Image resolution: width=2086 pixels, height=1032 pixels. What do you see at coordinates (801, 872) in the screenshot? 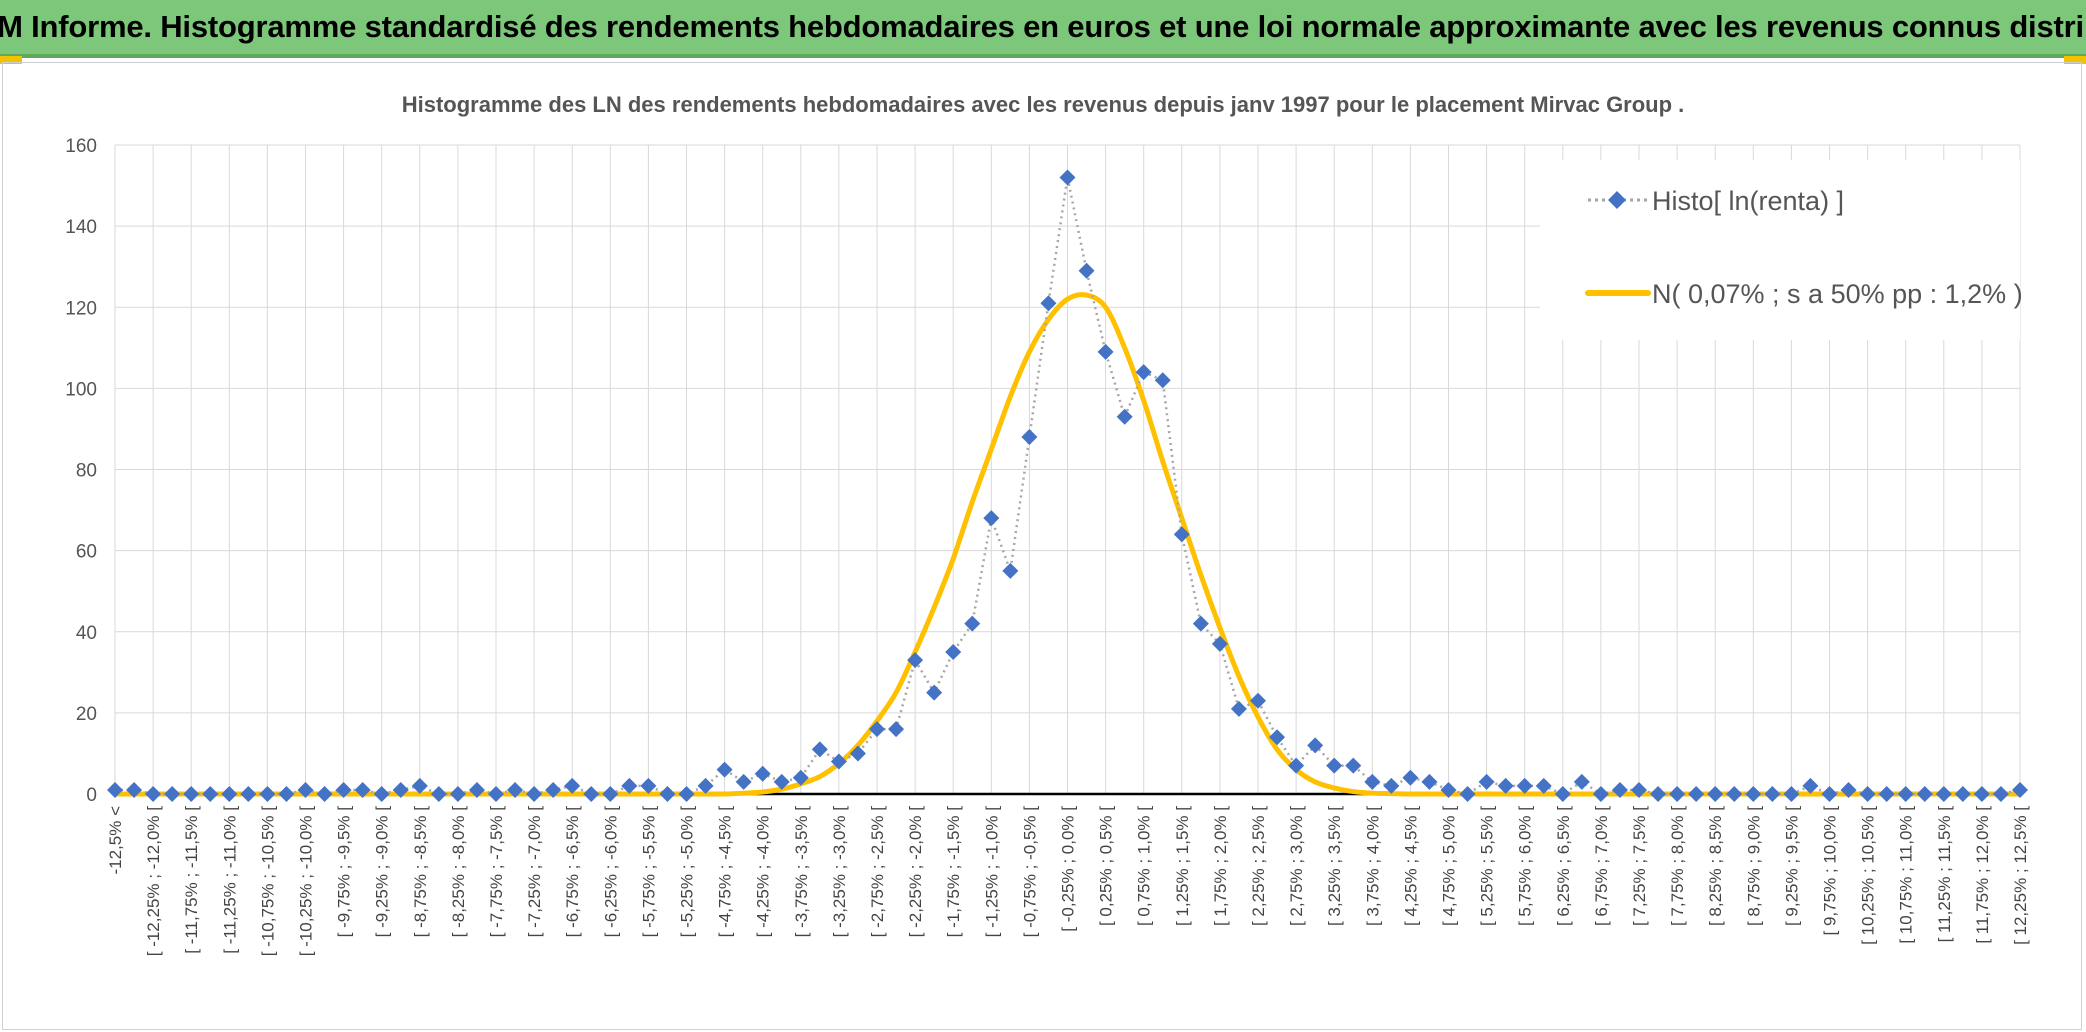
I see `x-tick-label: [ -3,75% ; -3,5% [` at bounding box center [801, 872].